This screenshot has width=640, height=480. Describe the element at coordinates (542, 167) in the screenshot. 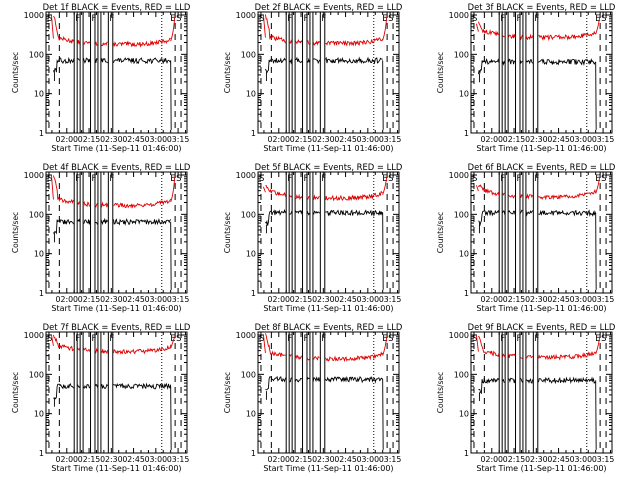

I see `chart-title: Det 6f BLACK = Events, RED = LLD` at that location.